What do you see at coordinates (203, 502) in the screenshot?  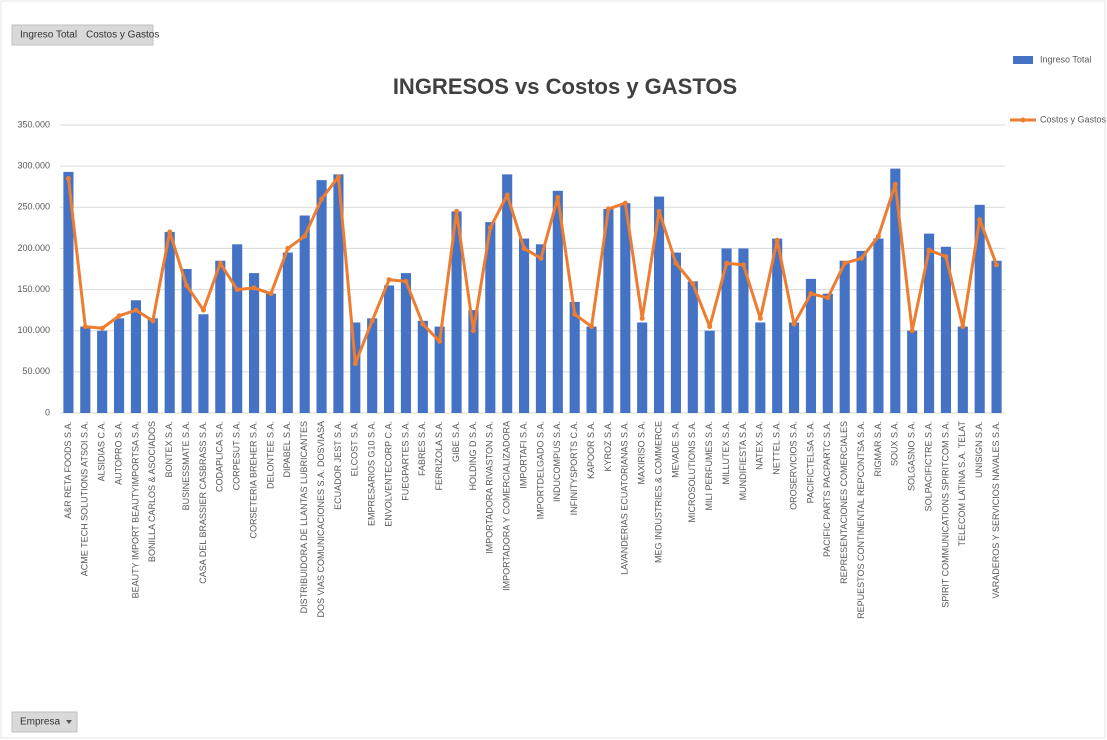 I see `x-tick-label: CASA DEL BRASSIER CASBRASS S.A.` at bounding box center [203, 502].